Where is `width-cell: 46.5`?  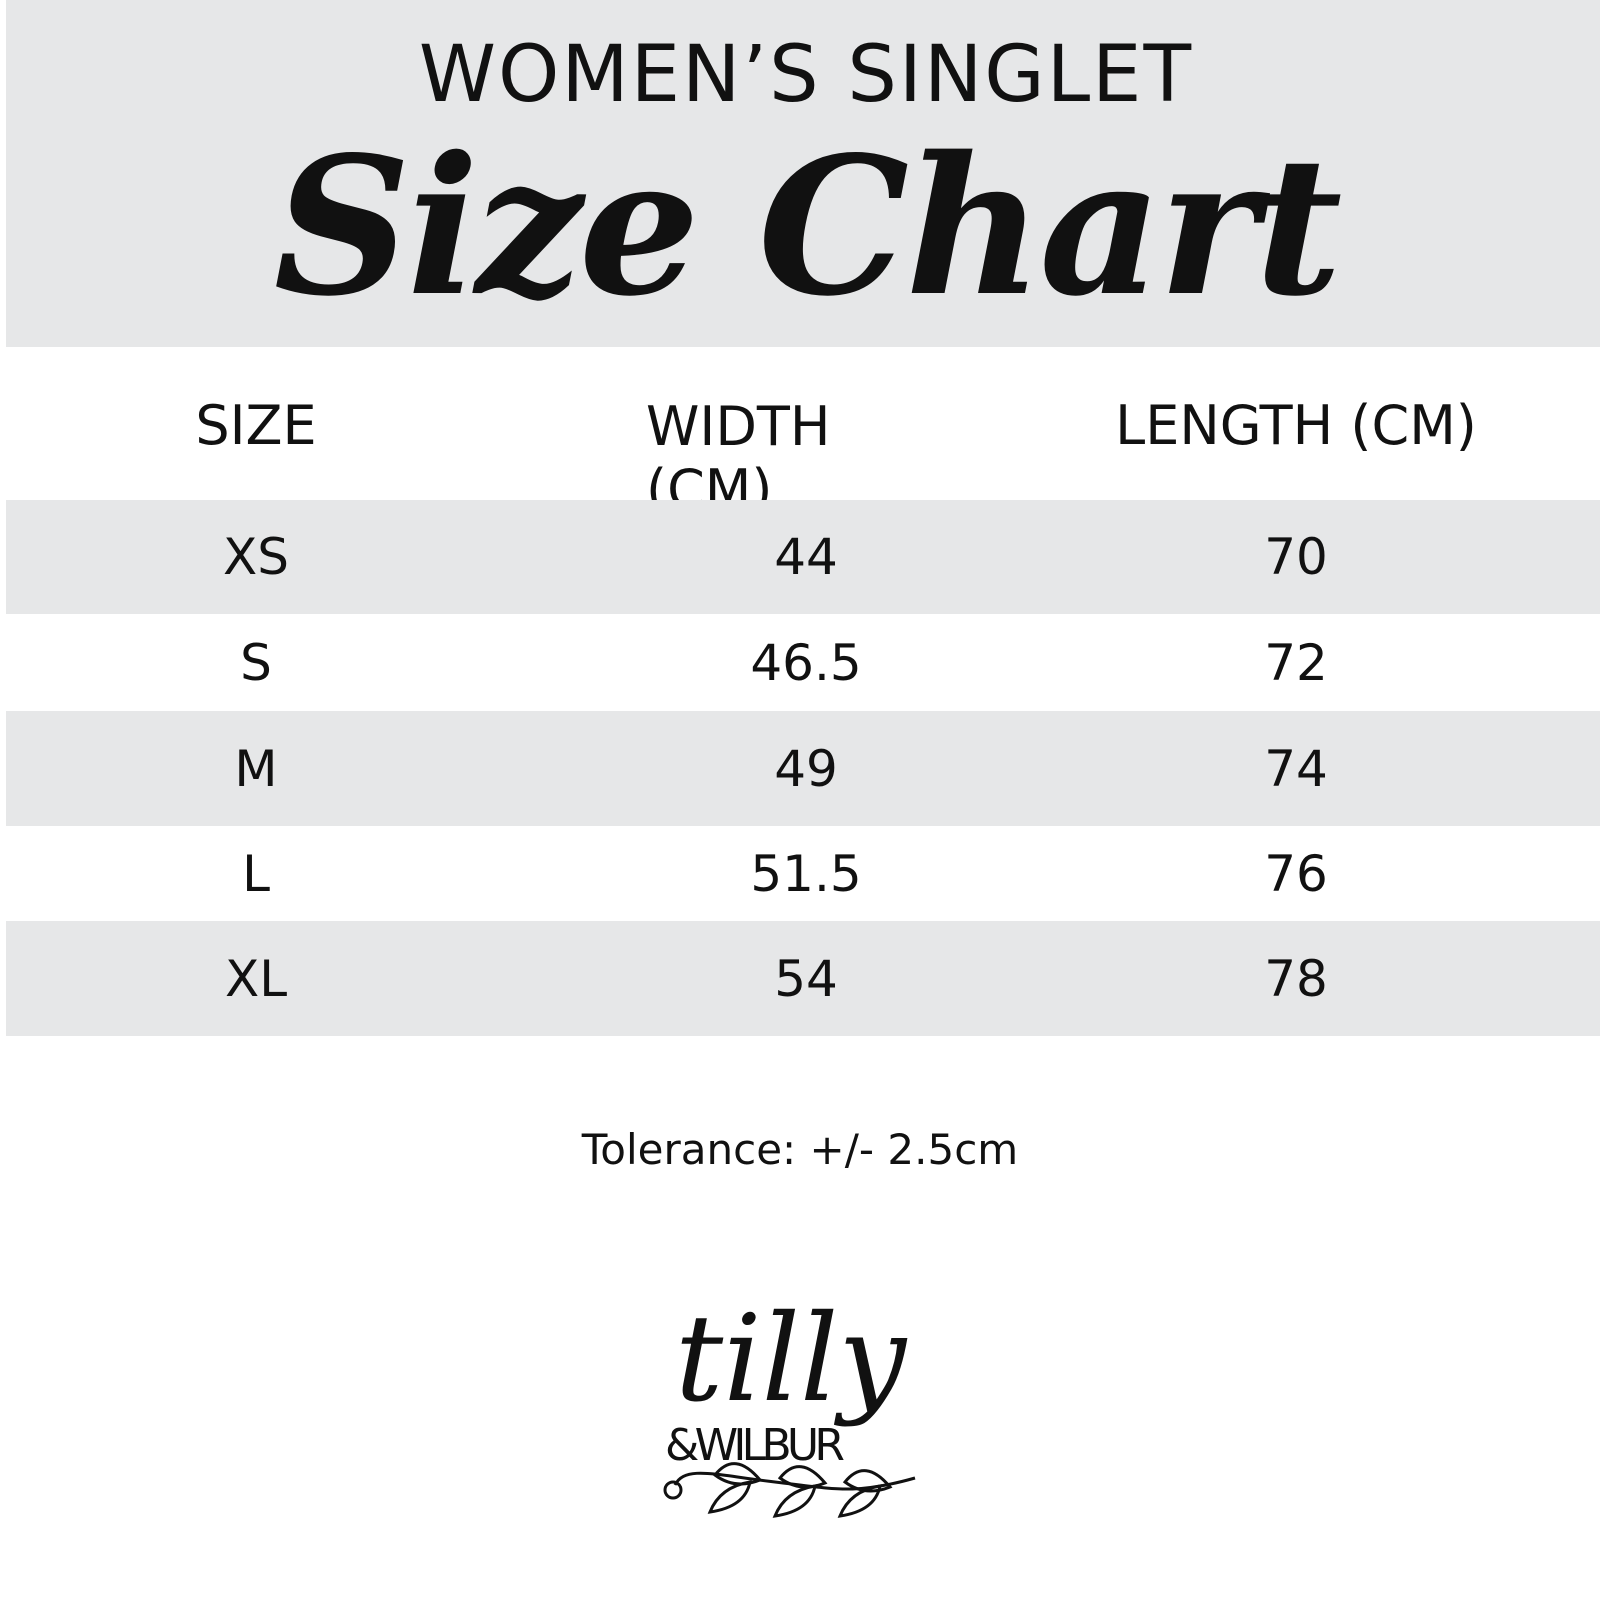 width-cell: 46.5 is located at coordinates (806, 662).